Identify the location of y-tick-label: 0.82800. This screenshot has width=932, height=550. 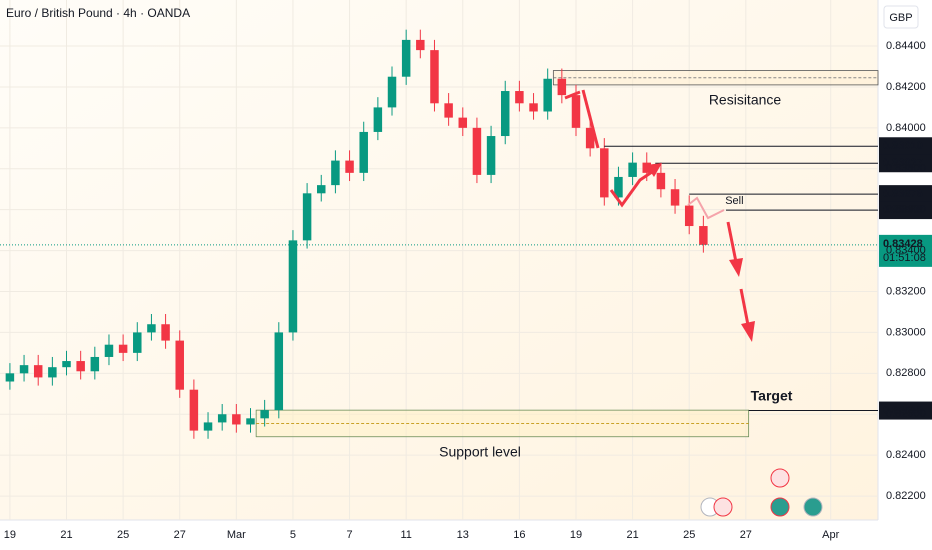
(906, 373).